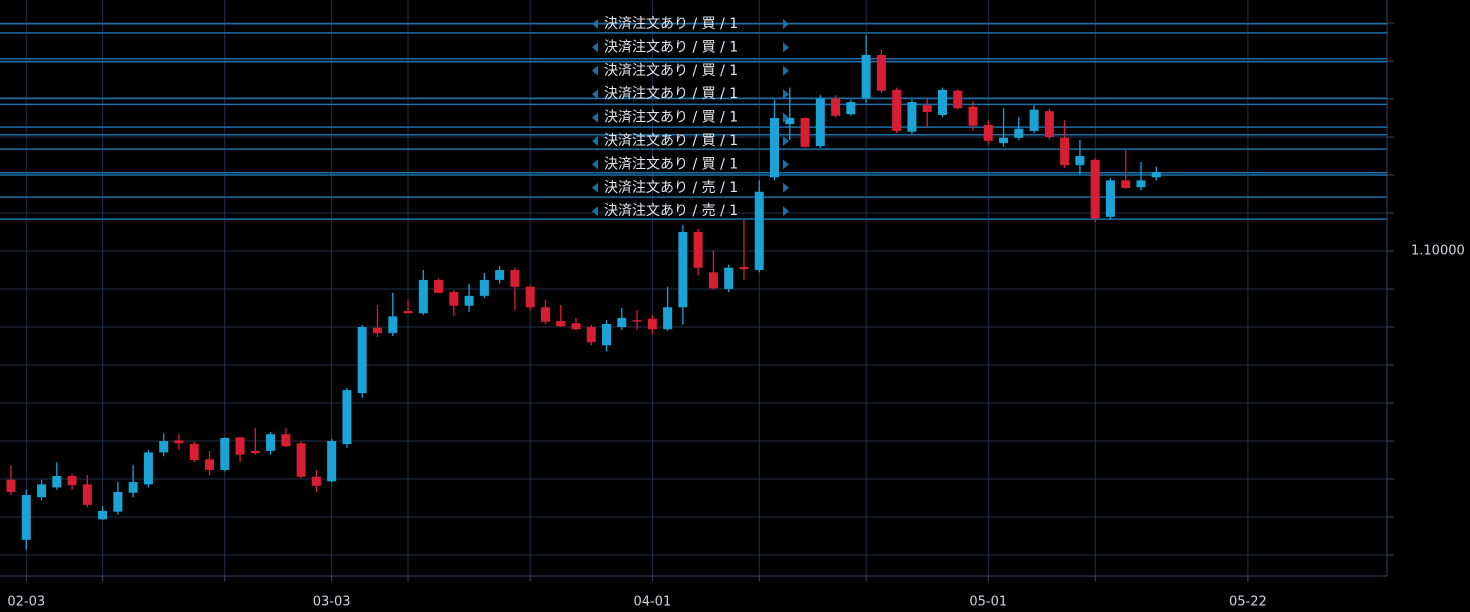 The width and height of the screenshot is (1470, 612). What do you see at coordinates (1248, 602) in the screenshot?
I see `x-tick-label: 05-22` at bounding box center [1248, 602].